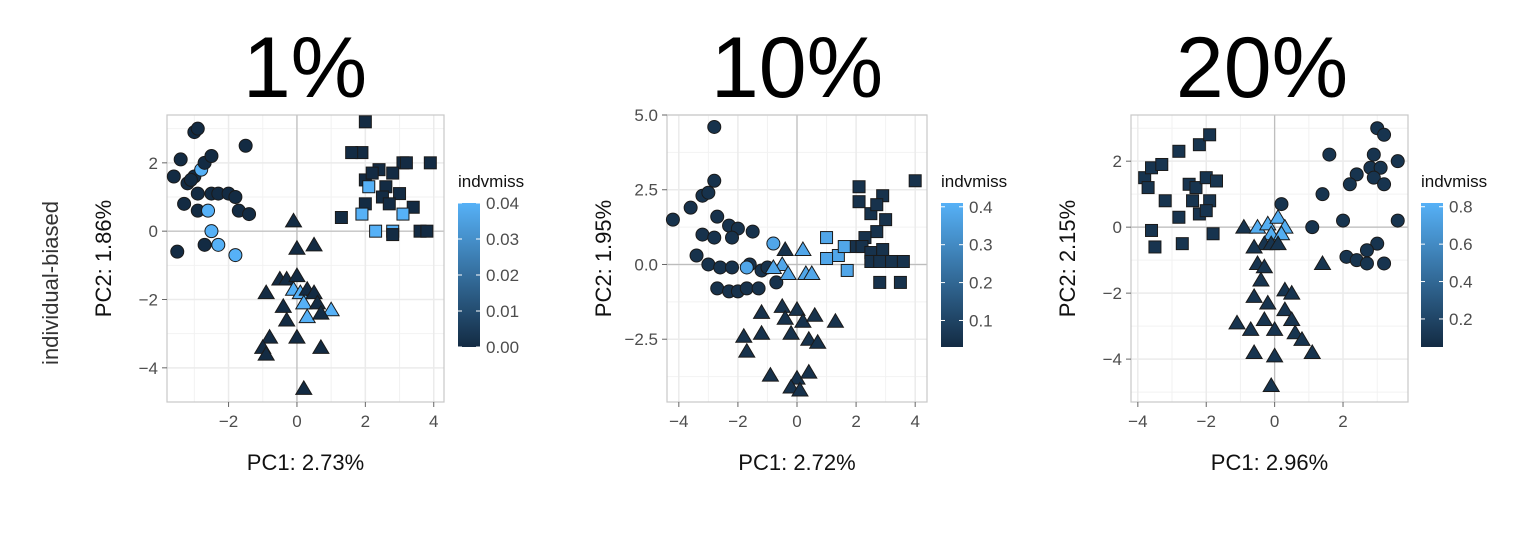 The image size is (1536, 536). I want to click on legend-label: 0.3, so click(981, 245).